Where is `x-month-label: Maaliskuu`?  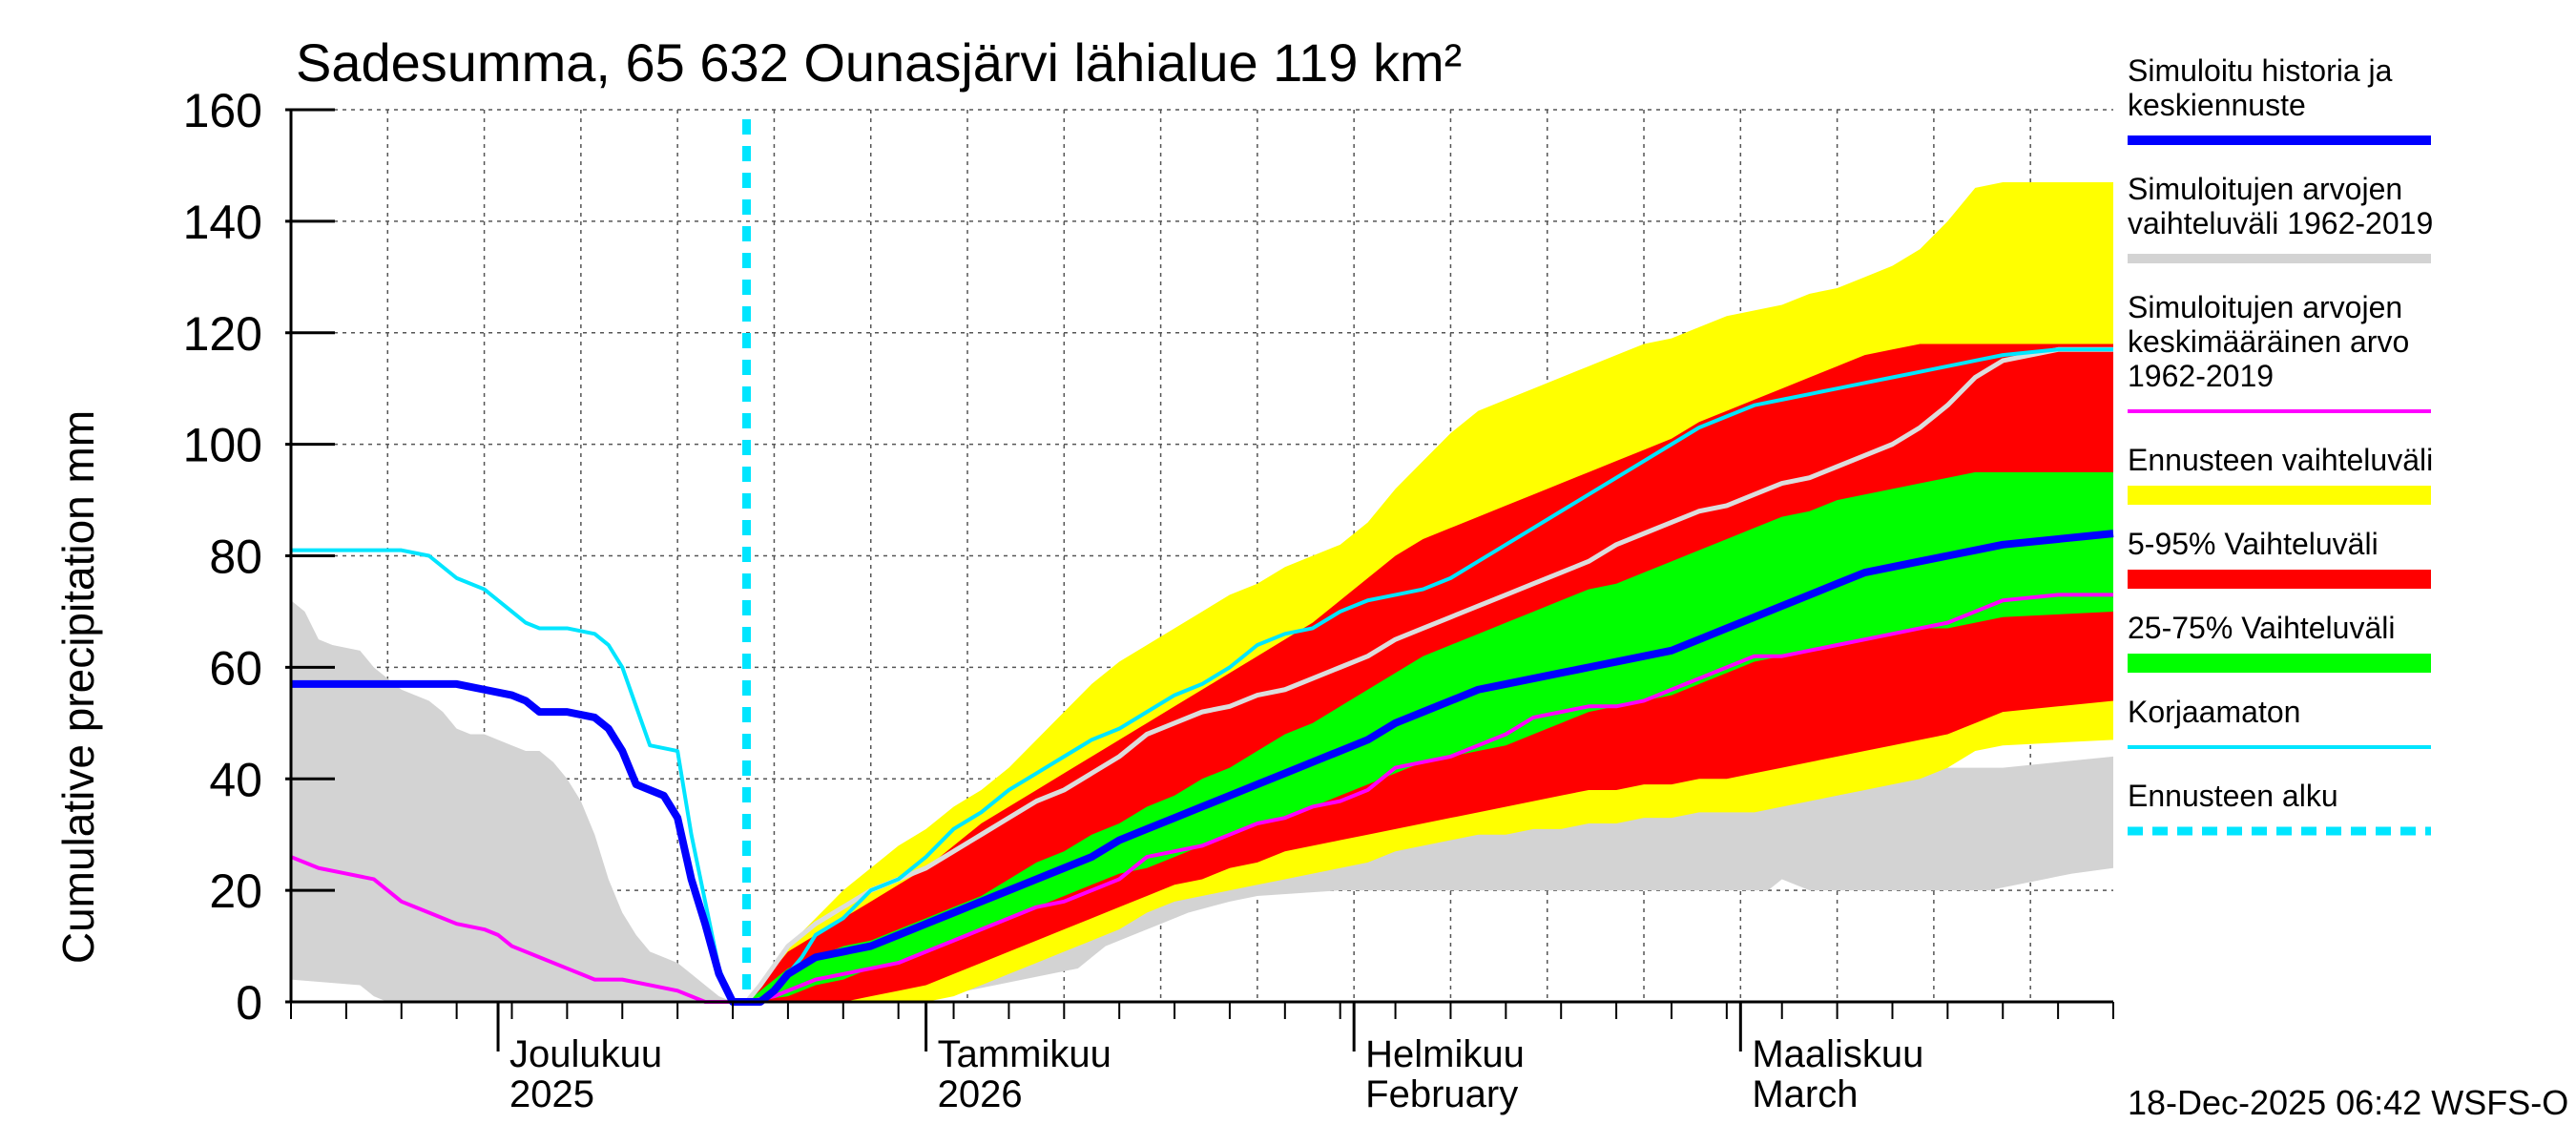 x-month-label: Maaliskuu is located at coordinates (1837, 1054).